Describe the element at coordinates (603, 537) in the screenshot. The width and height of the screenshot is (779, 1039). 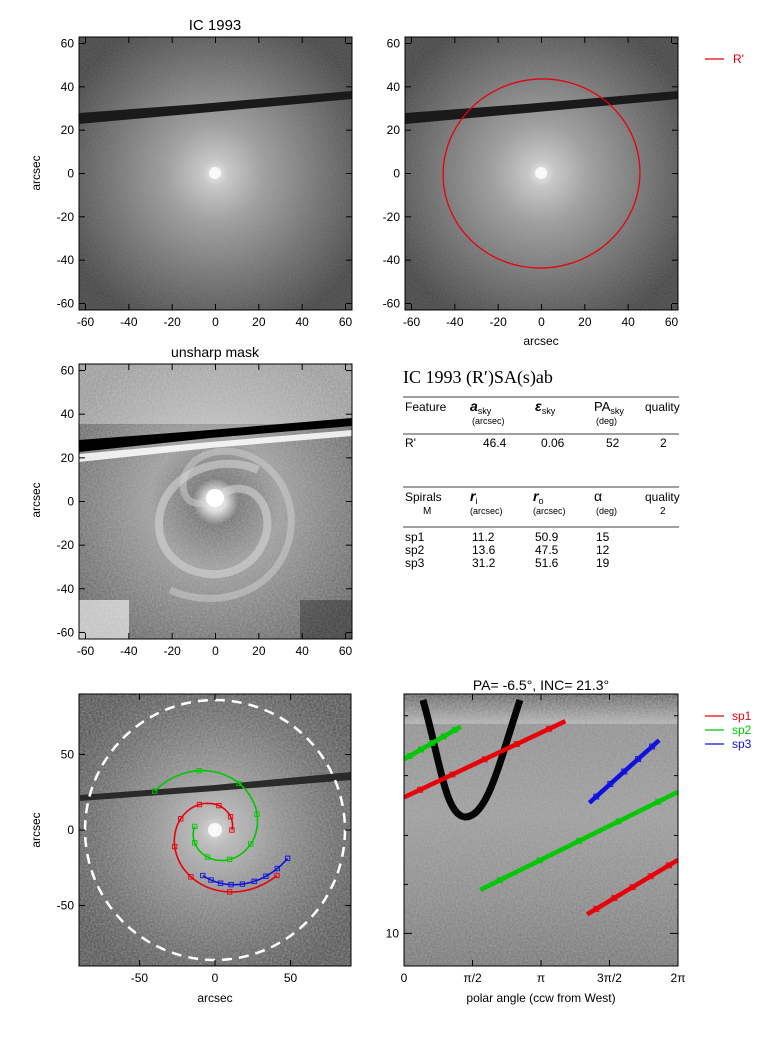
I see `spiral-alpha: 15` at that location.